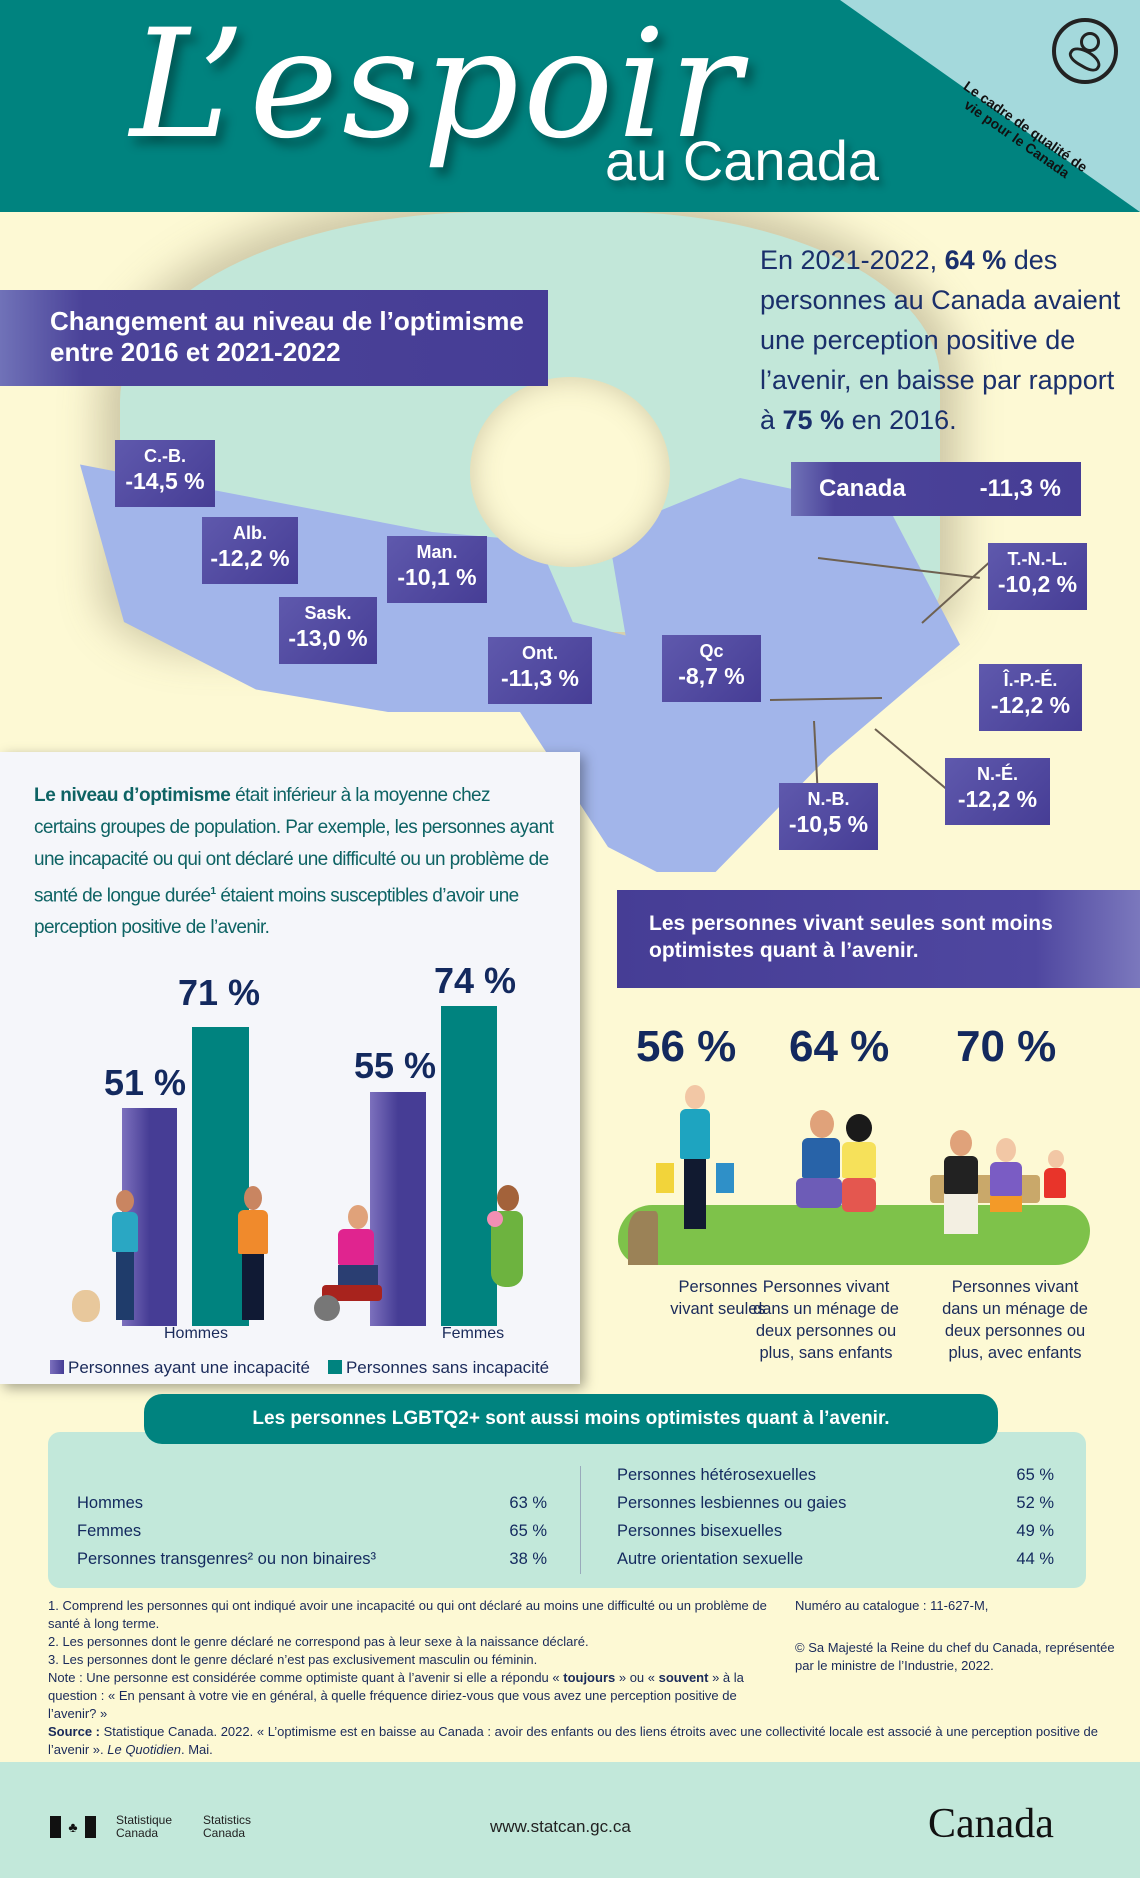 The width and height of the screenshot is (1140, 1878). I want to click on province-label-sk: Sask. -13,0 %, so click(328, 630).